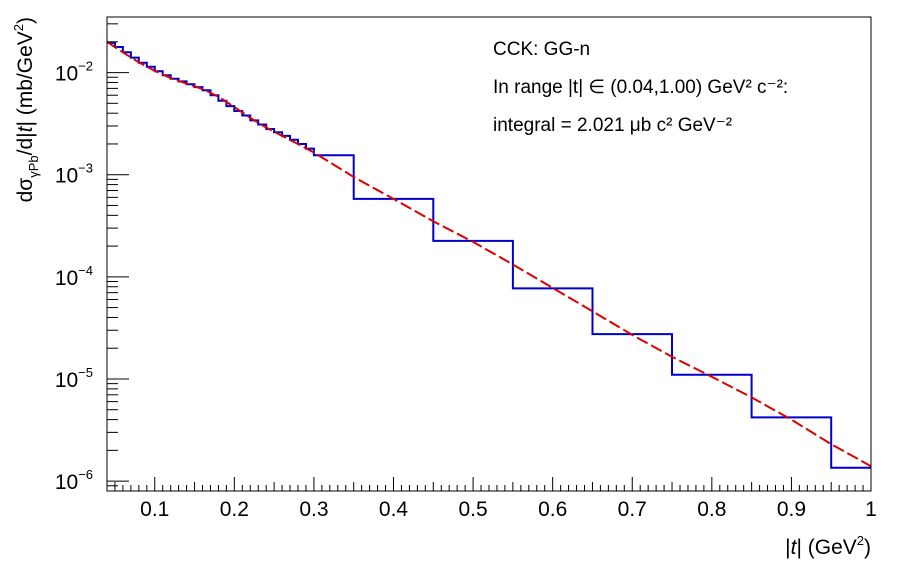  What do you see at coordinates (640, 87) in the screenshot?
I see `annotation-range: In range |t| ∈ (0.04,1.00) GeV² c⁻²:` at bounding box center [640, 87].